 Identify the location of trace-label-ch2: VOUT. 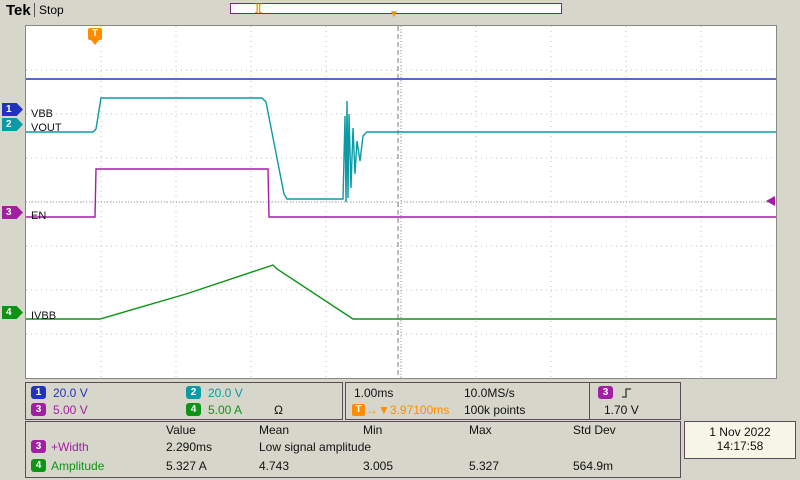
(46, 128).